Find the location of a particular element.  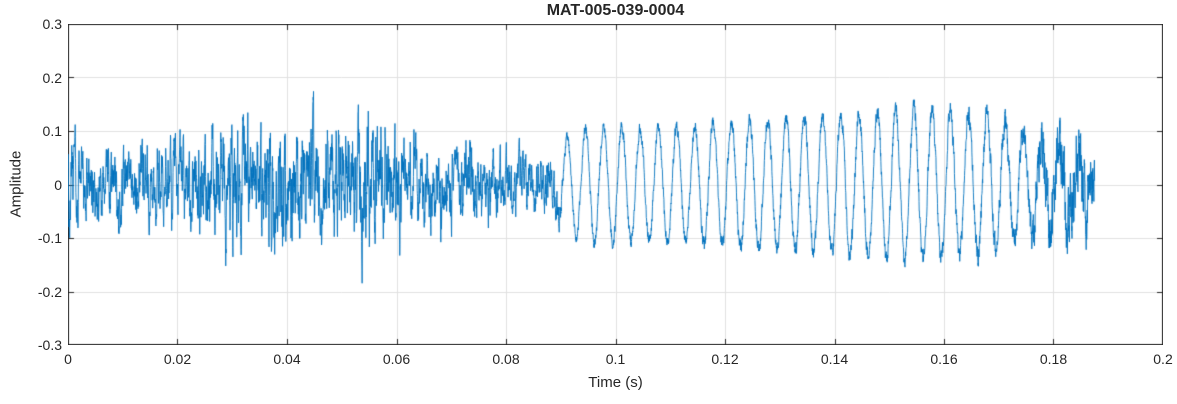

y-tick-label: 0.2 is located at coordinates (52, 77).